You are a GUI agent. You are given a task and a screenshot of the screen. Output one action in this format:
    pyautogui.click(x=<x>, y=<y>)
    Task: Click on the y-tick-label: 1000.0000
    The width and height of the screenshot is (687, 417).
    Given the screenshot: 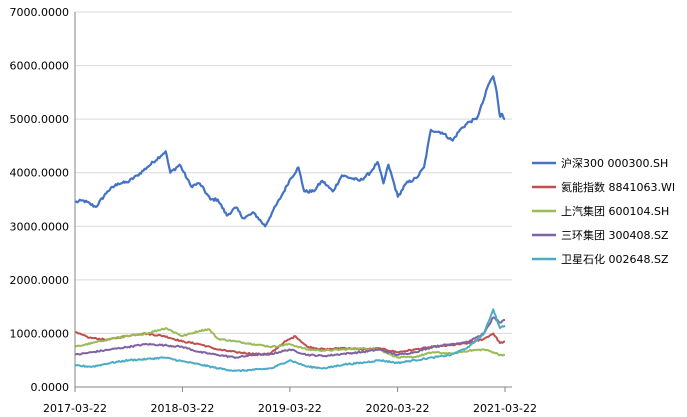 What is the action you would take?
    pyautogui.click(x=40, y=333)
    